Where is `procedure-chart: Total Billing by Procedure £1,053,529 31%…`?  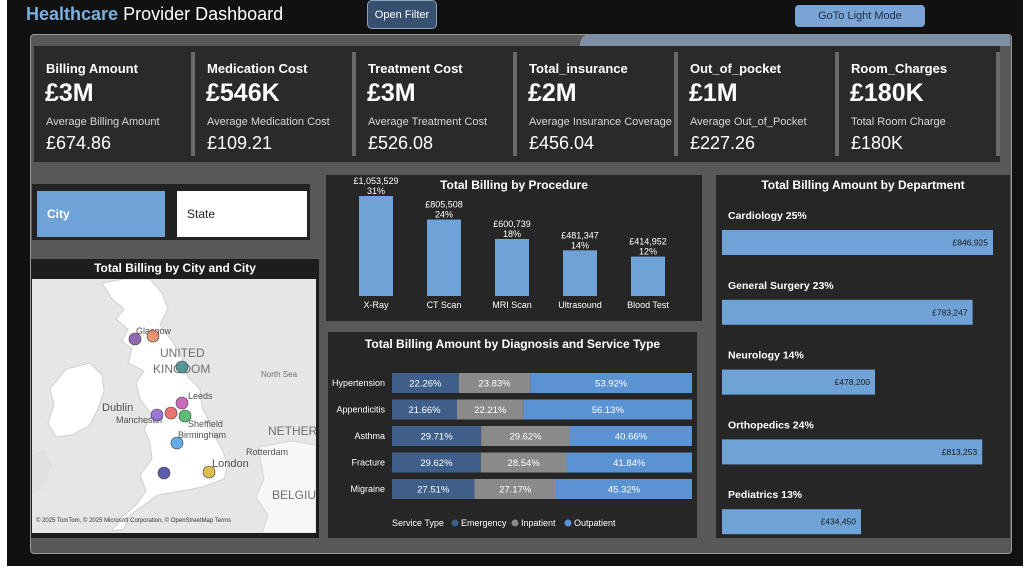 procedure-chart: Total Billing by Procedure £1,053,529 31%… is located at coordinates (514, 248).